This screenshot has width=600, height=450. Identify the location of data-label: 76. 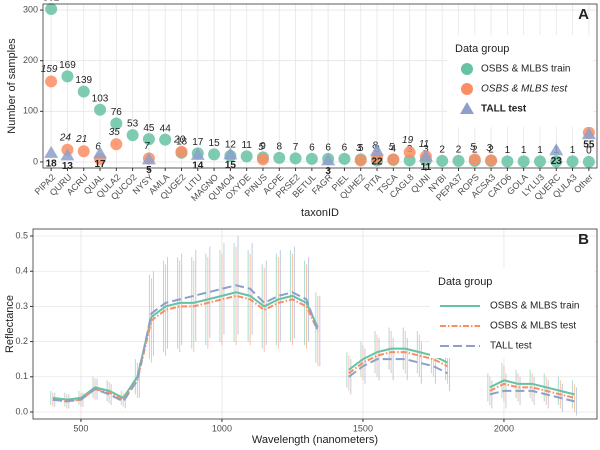
(117, 112).